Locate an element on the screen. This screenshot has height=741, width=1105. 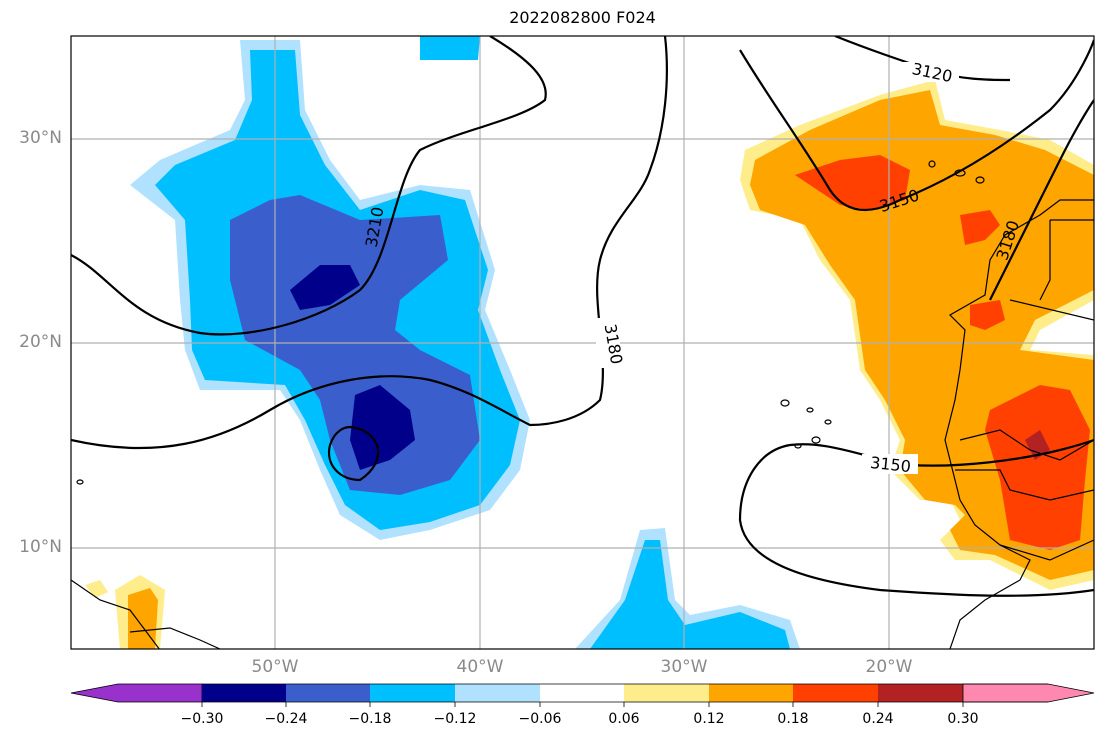
lat-label-20n: 20°N is located at coordinates (40, 342).